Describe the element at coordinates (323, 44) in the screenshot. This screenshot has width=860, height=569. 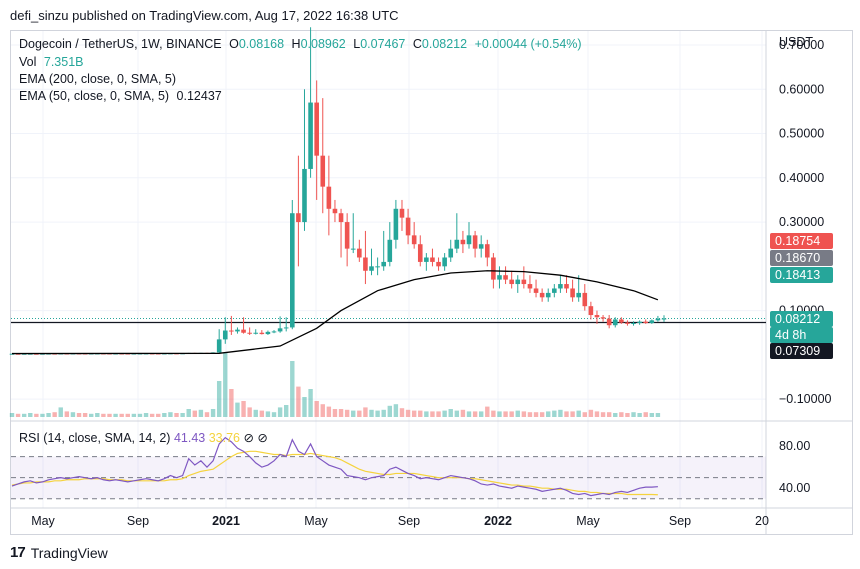
I see `high-value: 0.08962` at that location.